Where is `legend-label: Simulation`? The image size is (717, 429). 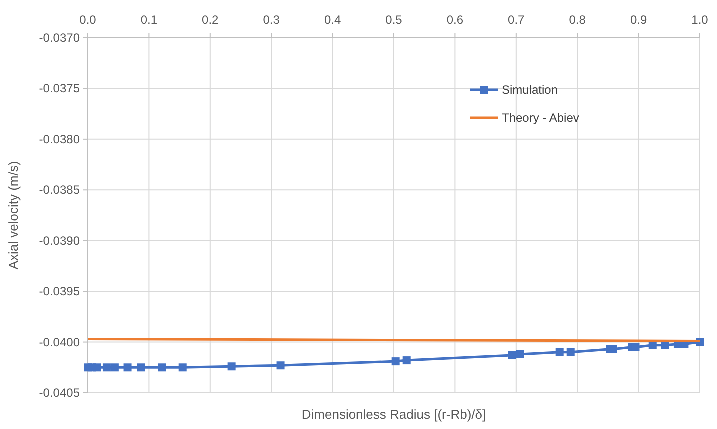 legend-label: Simulation is located at coordinates (530, 90).